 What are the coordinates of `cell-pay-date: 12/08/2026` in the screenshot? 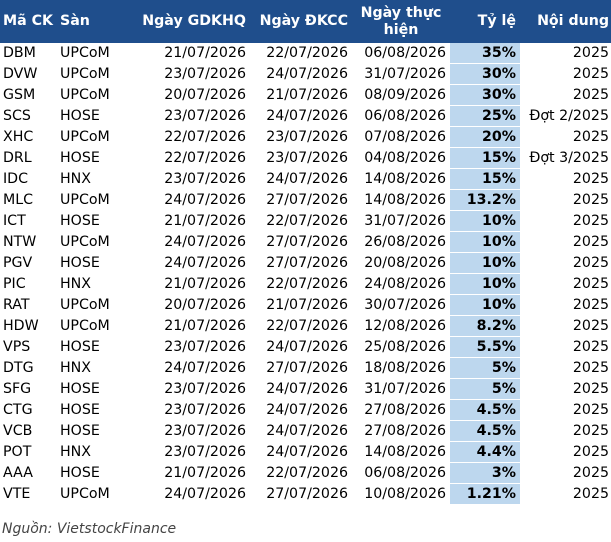 It's located at (401, 326).